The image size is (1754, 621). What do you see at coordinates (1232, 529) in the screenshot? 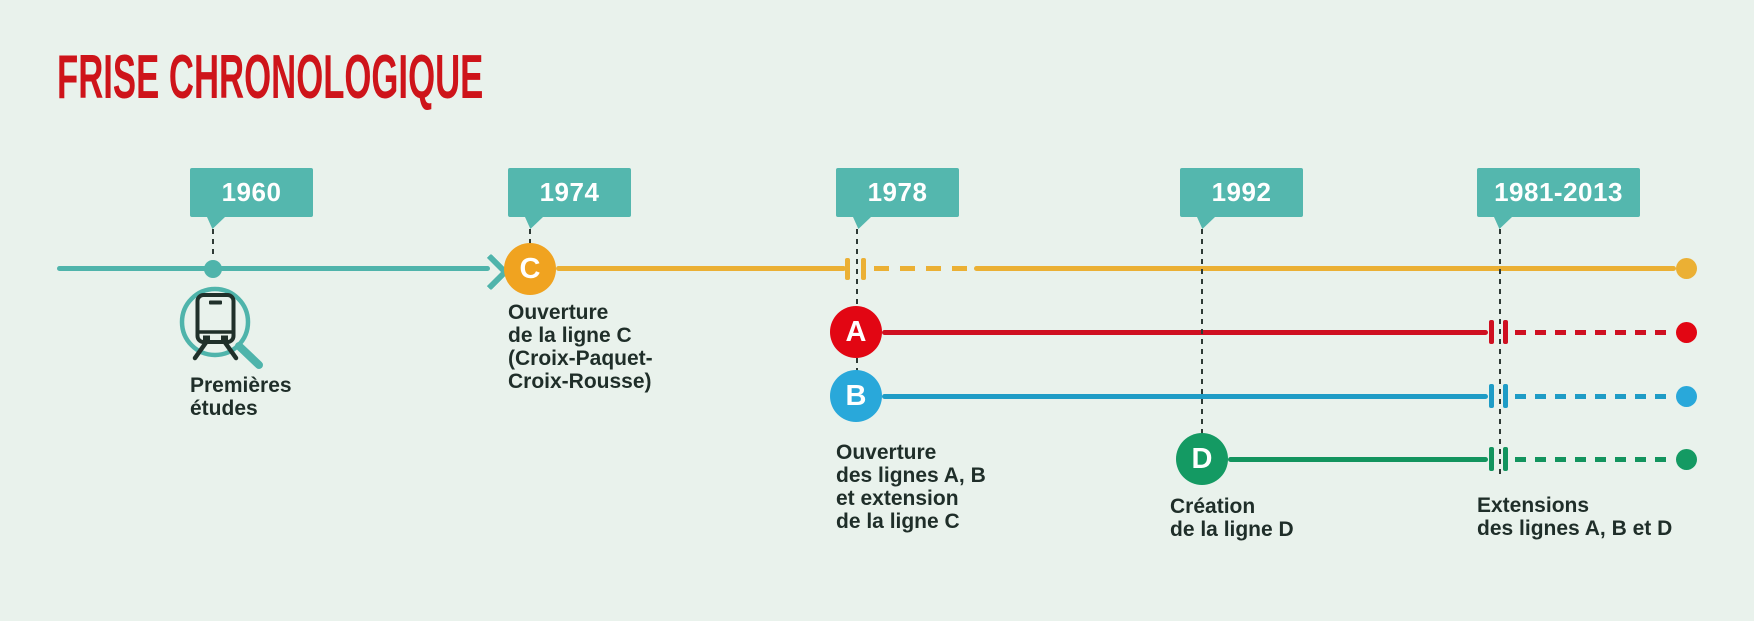
I see `label-line: de la ligne D` at bounding box center [1232, 529].